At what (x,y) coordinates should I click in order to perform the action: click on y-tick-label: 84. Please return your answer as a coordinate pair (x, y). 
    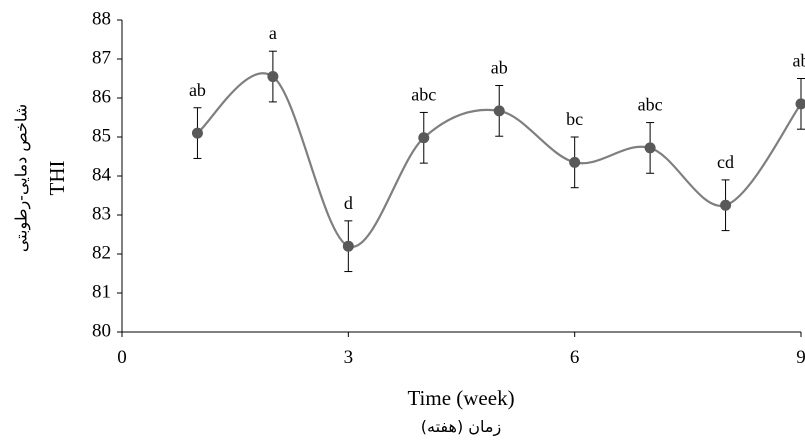
    Looking at the image, I should click on (102, 174).